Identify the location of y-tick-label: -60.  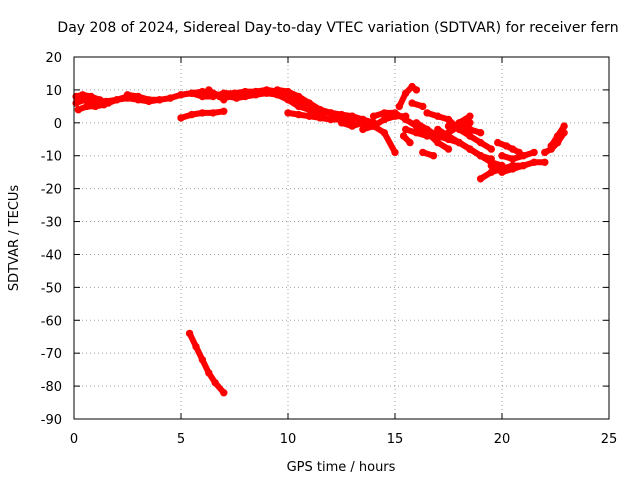
(51, 321).